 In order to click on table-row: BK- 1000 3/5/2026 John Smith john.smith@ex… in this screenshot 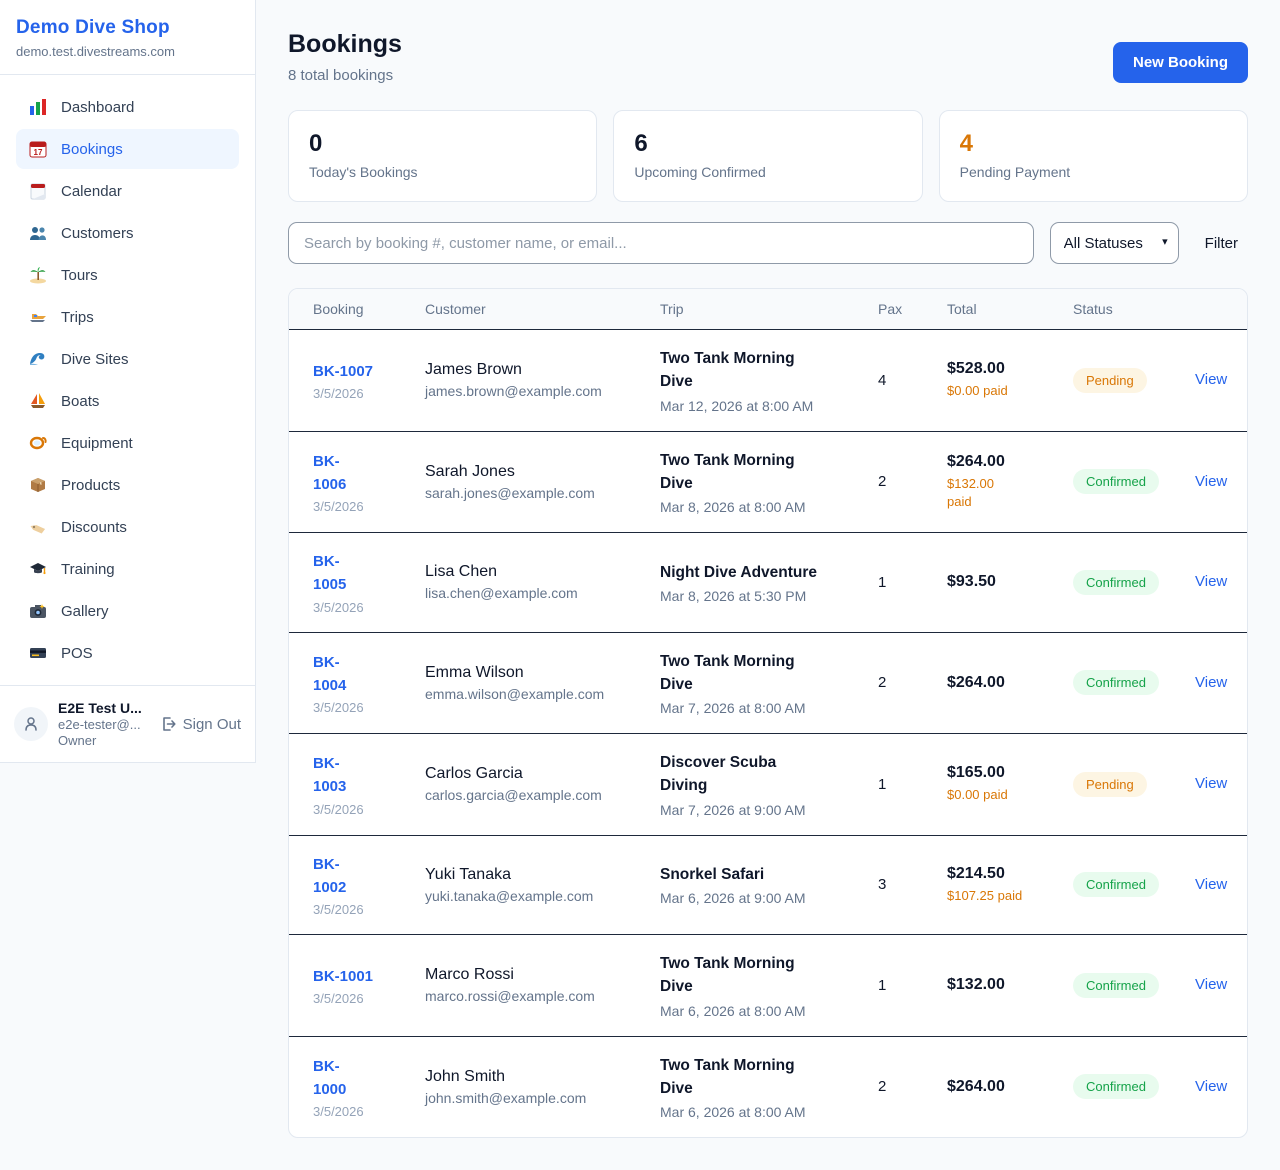, I will do `click(768, 1087)`.